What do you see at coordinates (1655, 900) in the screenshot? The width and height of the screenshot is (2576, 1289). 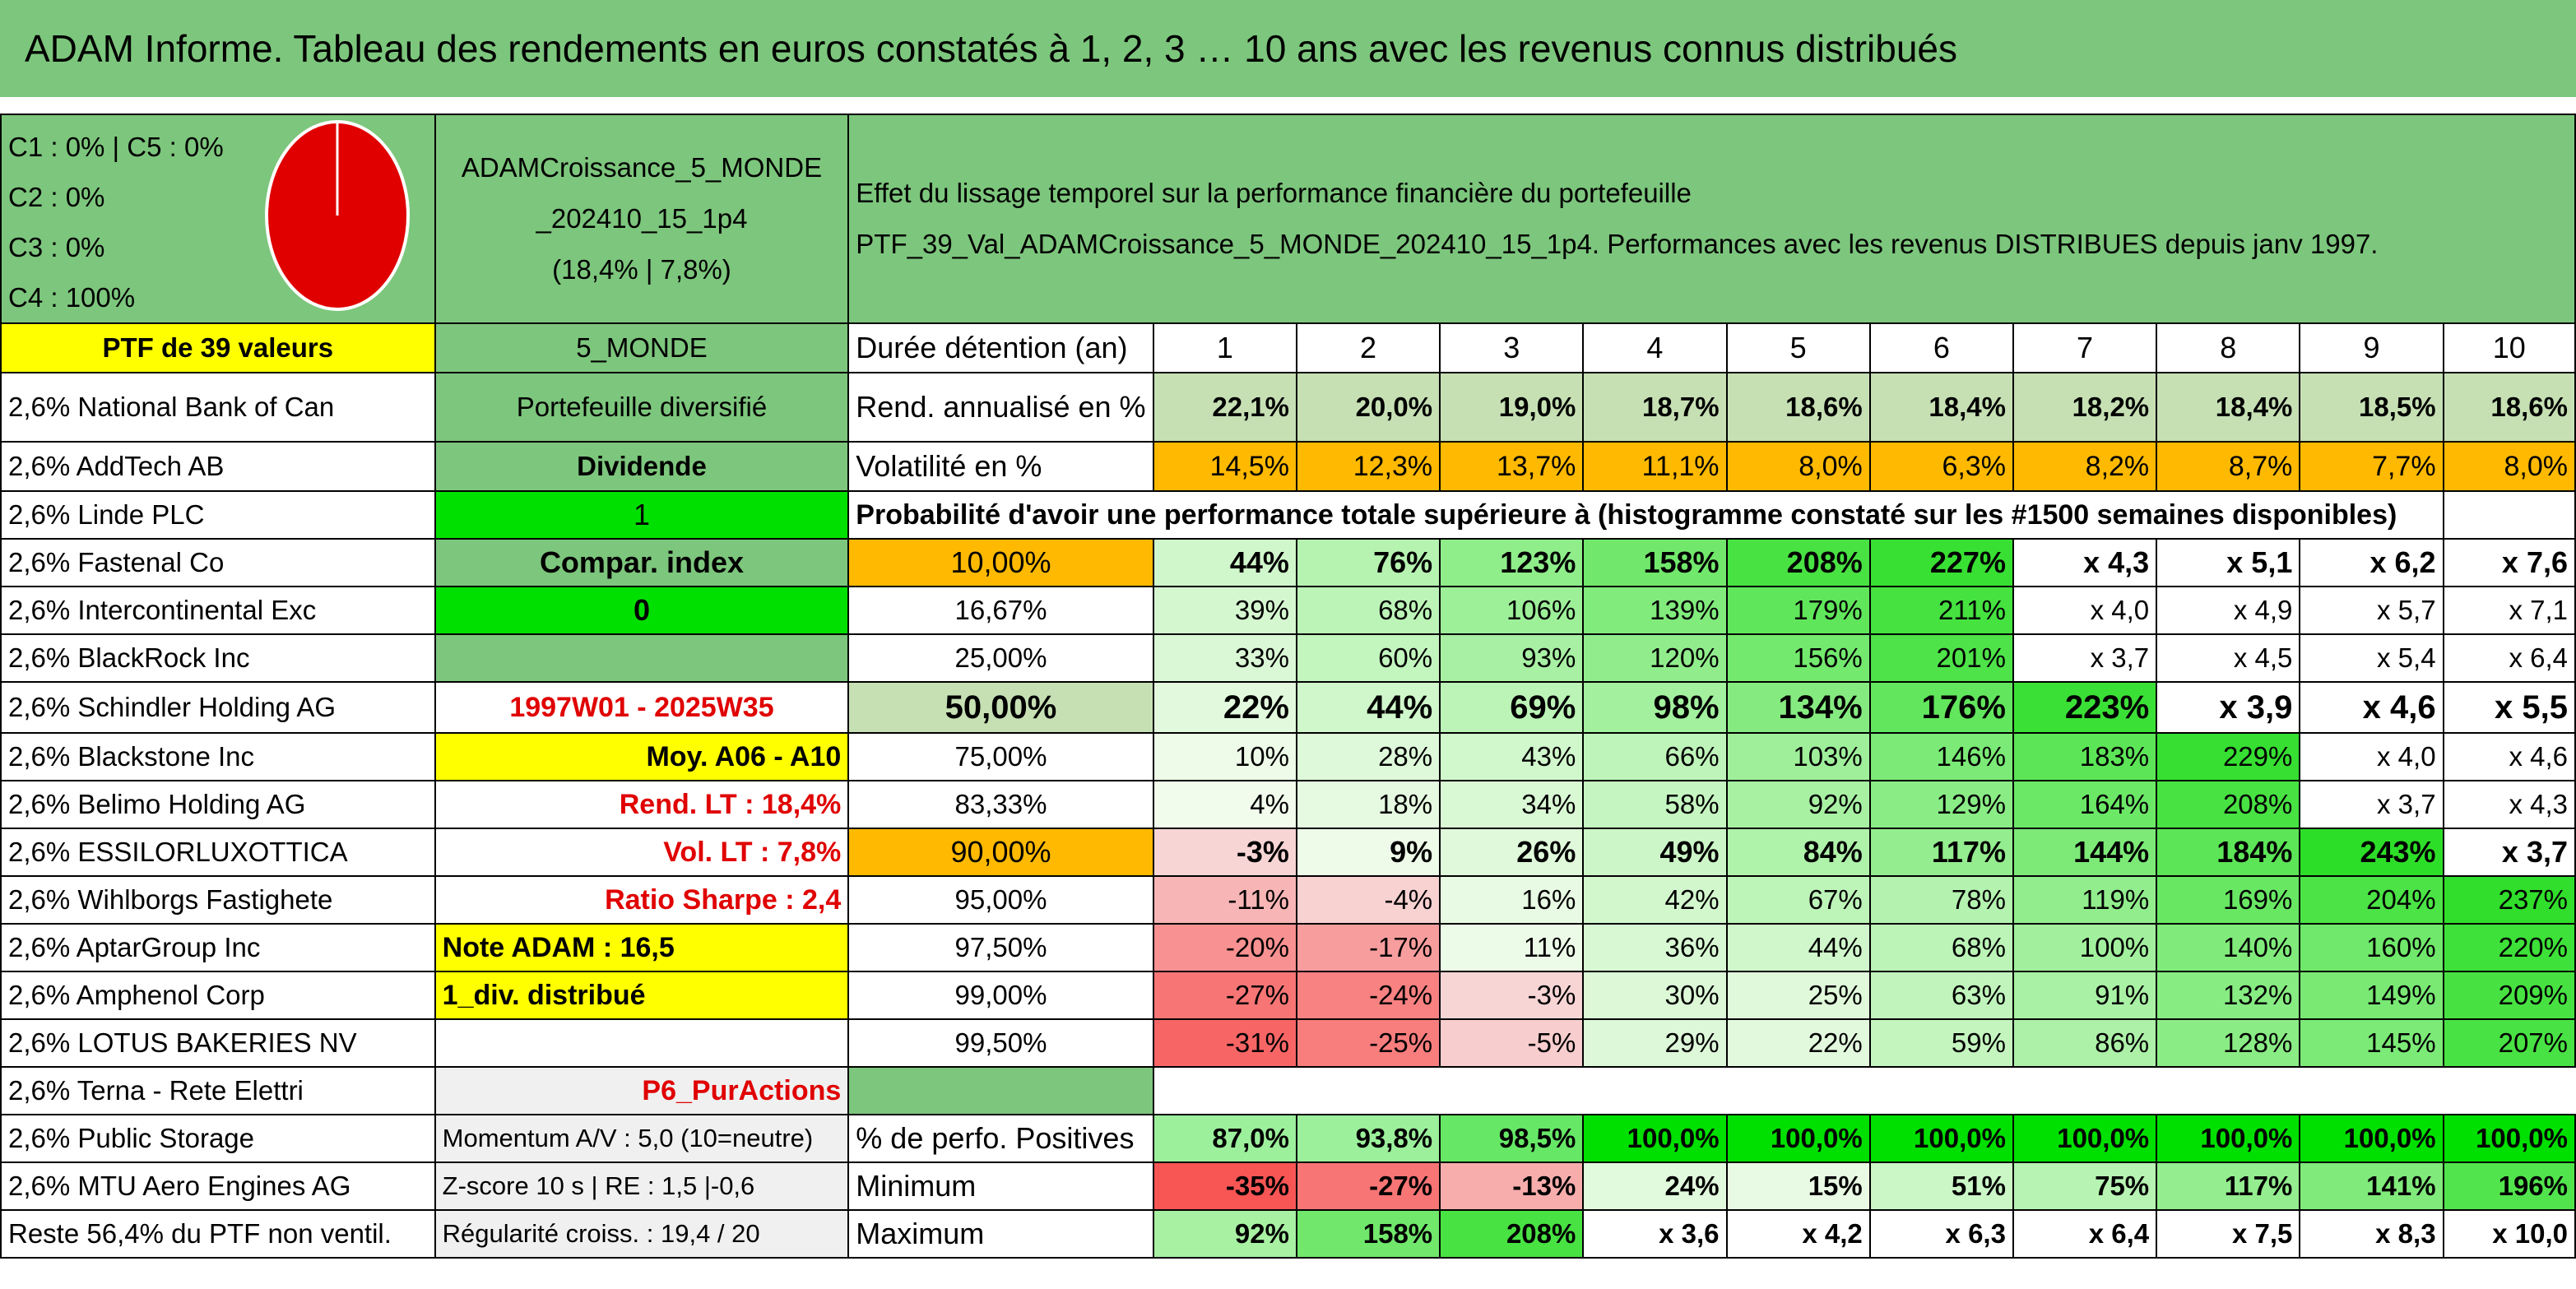 I see `proba-value: 42%` at bounding box center [1655, 900].